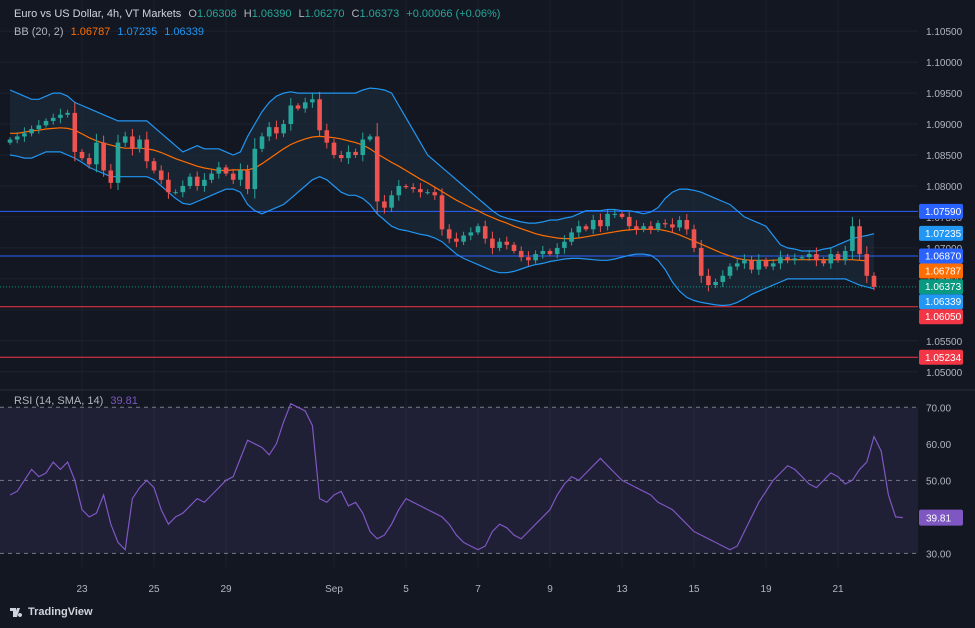  Describe the element at coordinates (460, 589) in the screenshot. I see `time-axis: 23 25 29 Sep 5 7 9 13 15 19 21` at that location.